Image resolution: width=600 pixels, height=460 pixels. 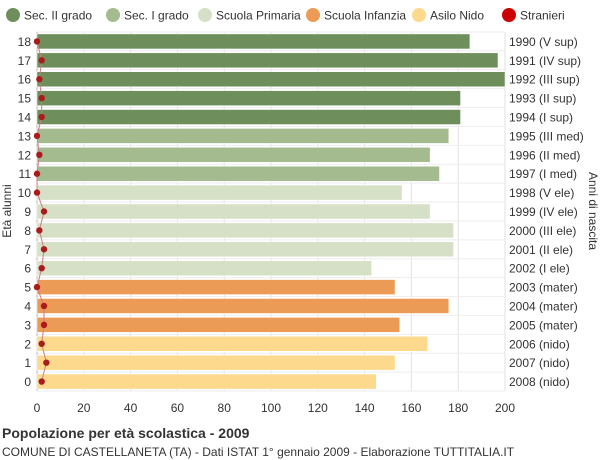 What do you see at coordinates (27, 363) in the screenshot?
I see `age-tick-label: 1` at bounding box center [27, 363].